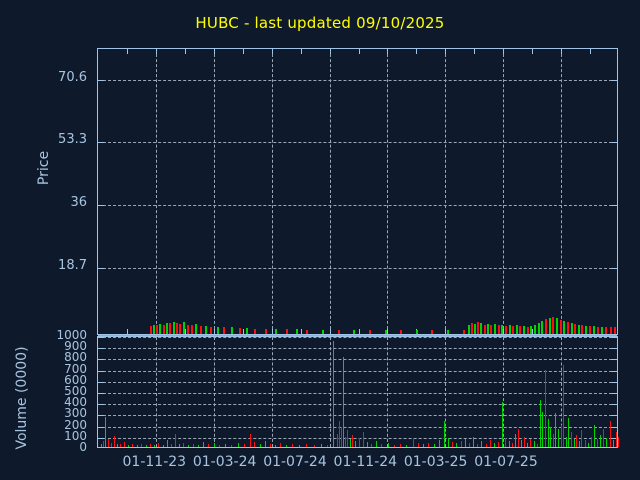 This screenshot has width=640, height=480. I want to click on x-tick-label: 01-03-25, so click(435, 462).